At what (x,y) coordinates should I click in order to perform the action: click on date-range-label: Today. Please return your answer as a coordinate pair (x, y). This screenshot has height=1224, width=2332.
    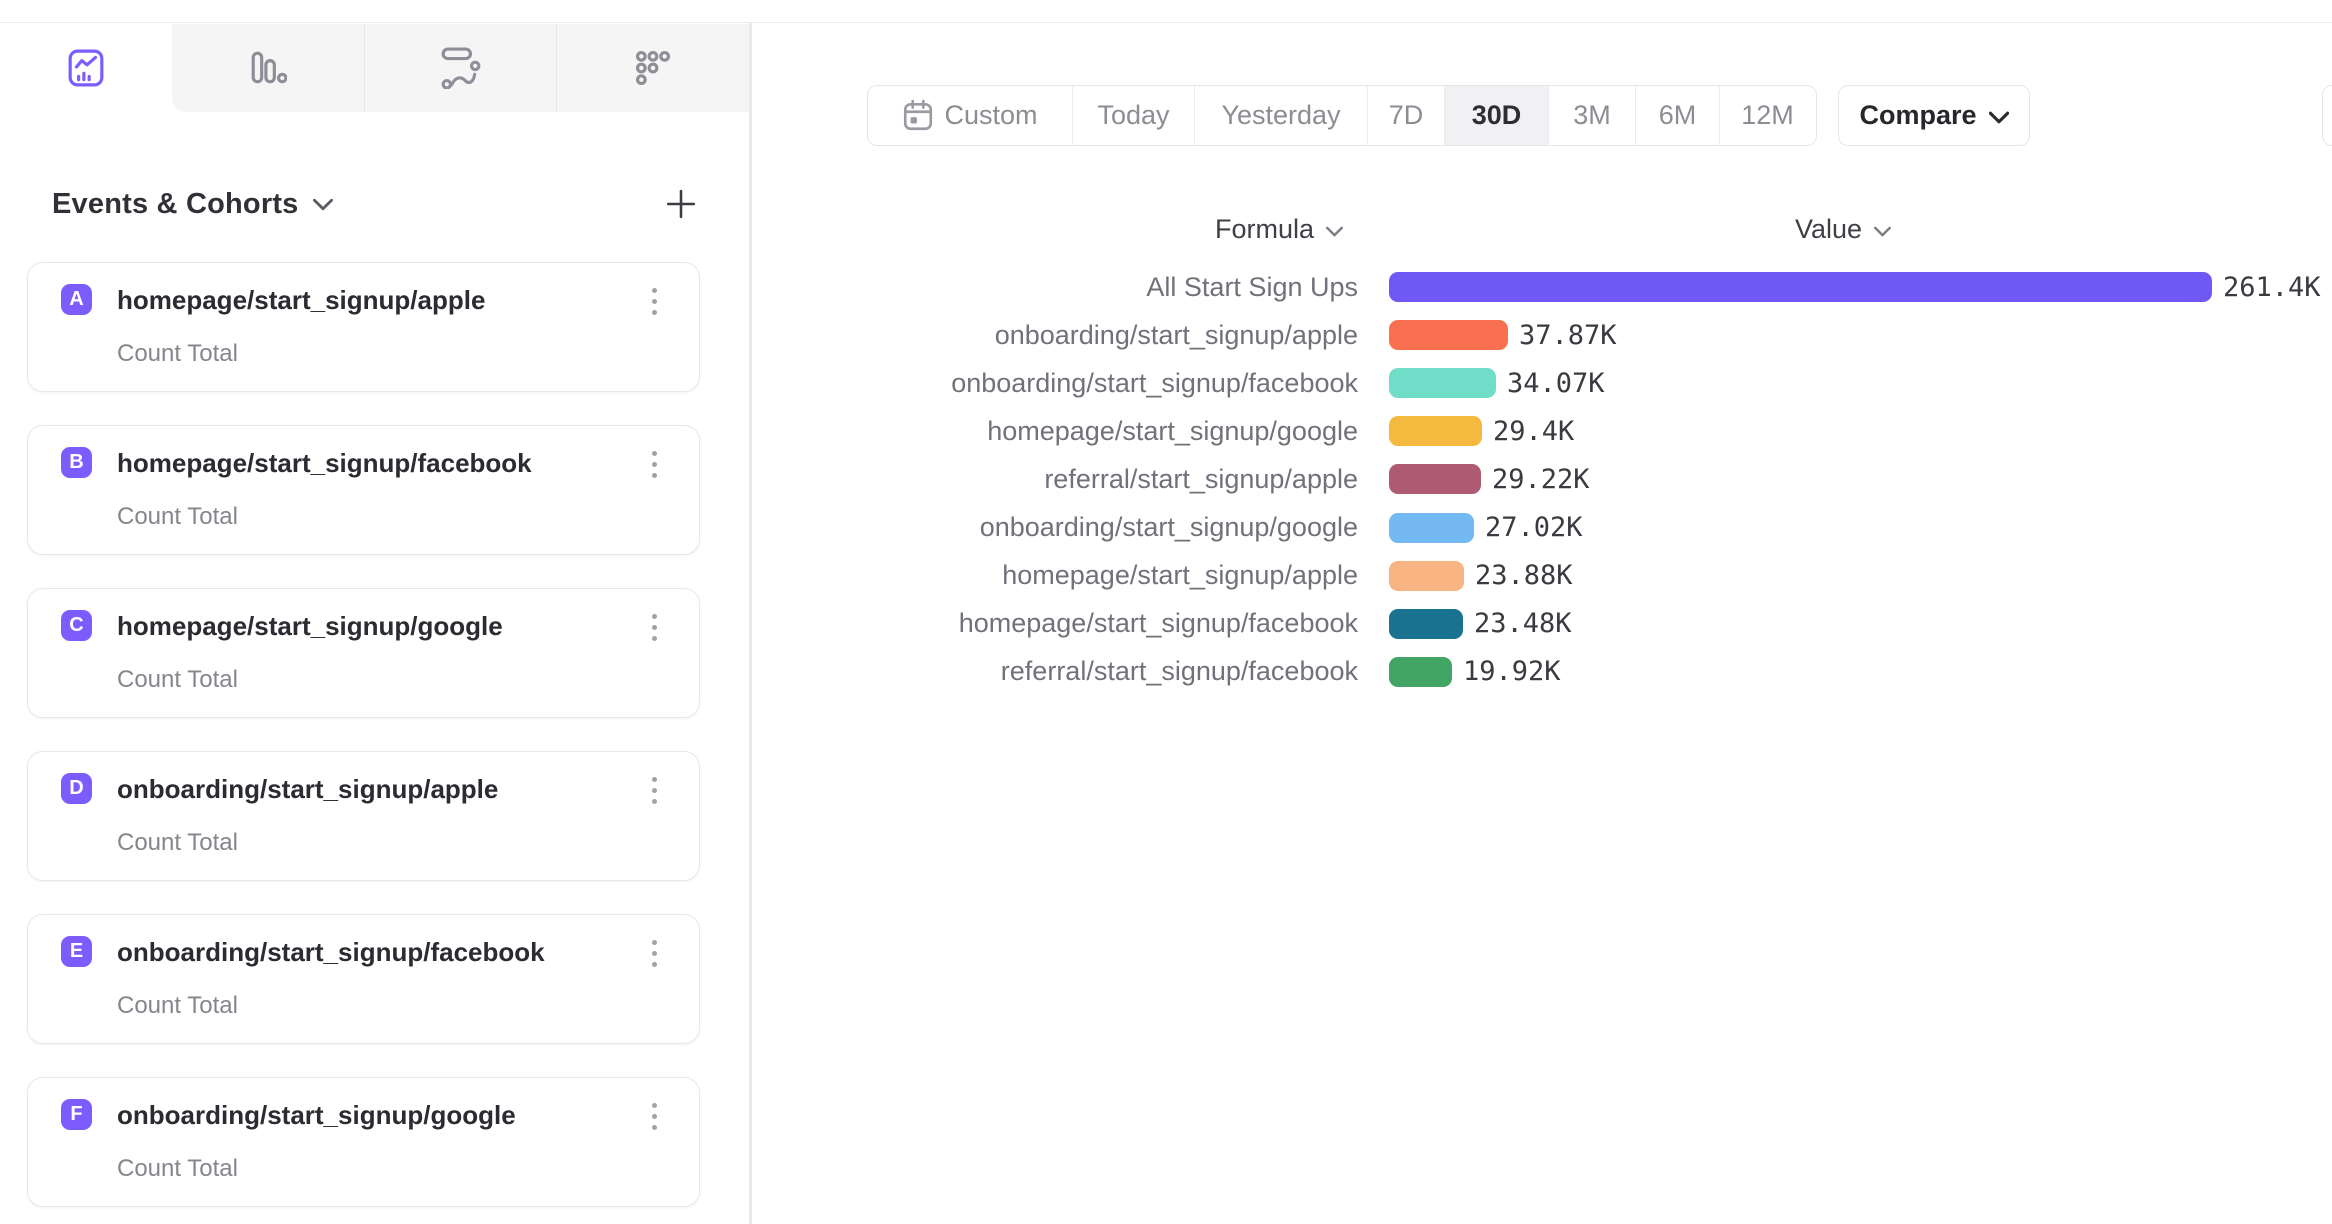
    Looking at the image, I should click on (1133, 115).